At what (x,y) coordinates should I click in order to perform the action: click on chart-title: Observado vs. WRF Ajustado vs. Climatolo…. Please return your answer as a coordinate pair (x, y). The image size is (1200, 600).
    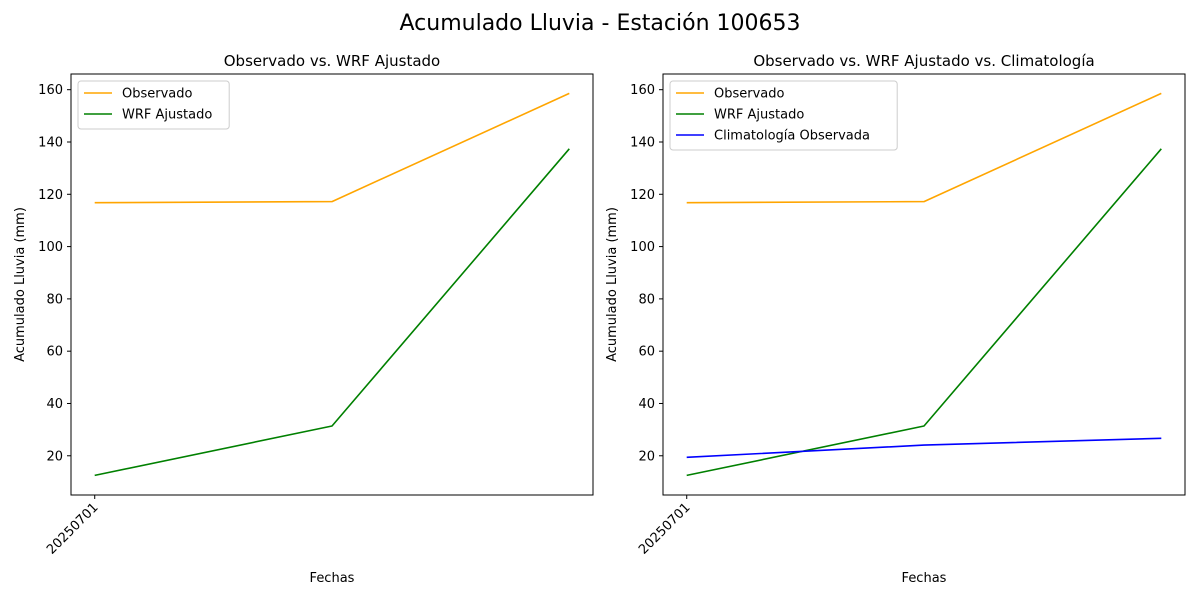
    Looking at the image, I should click on (923, 61).